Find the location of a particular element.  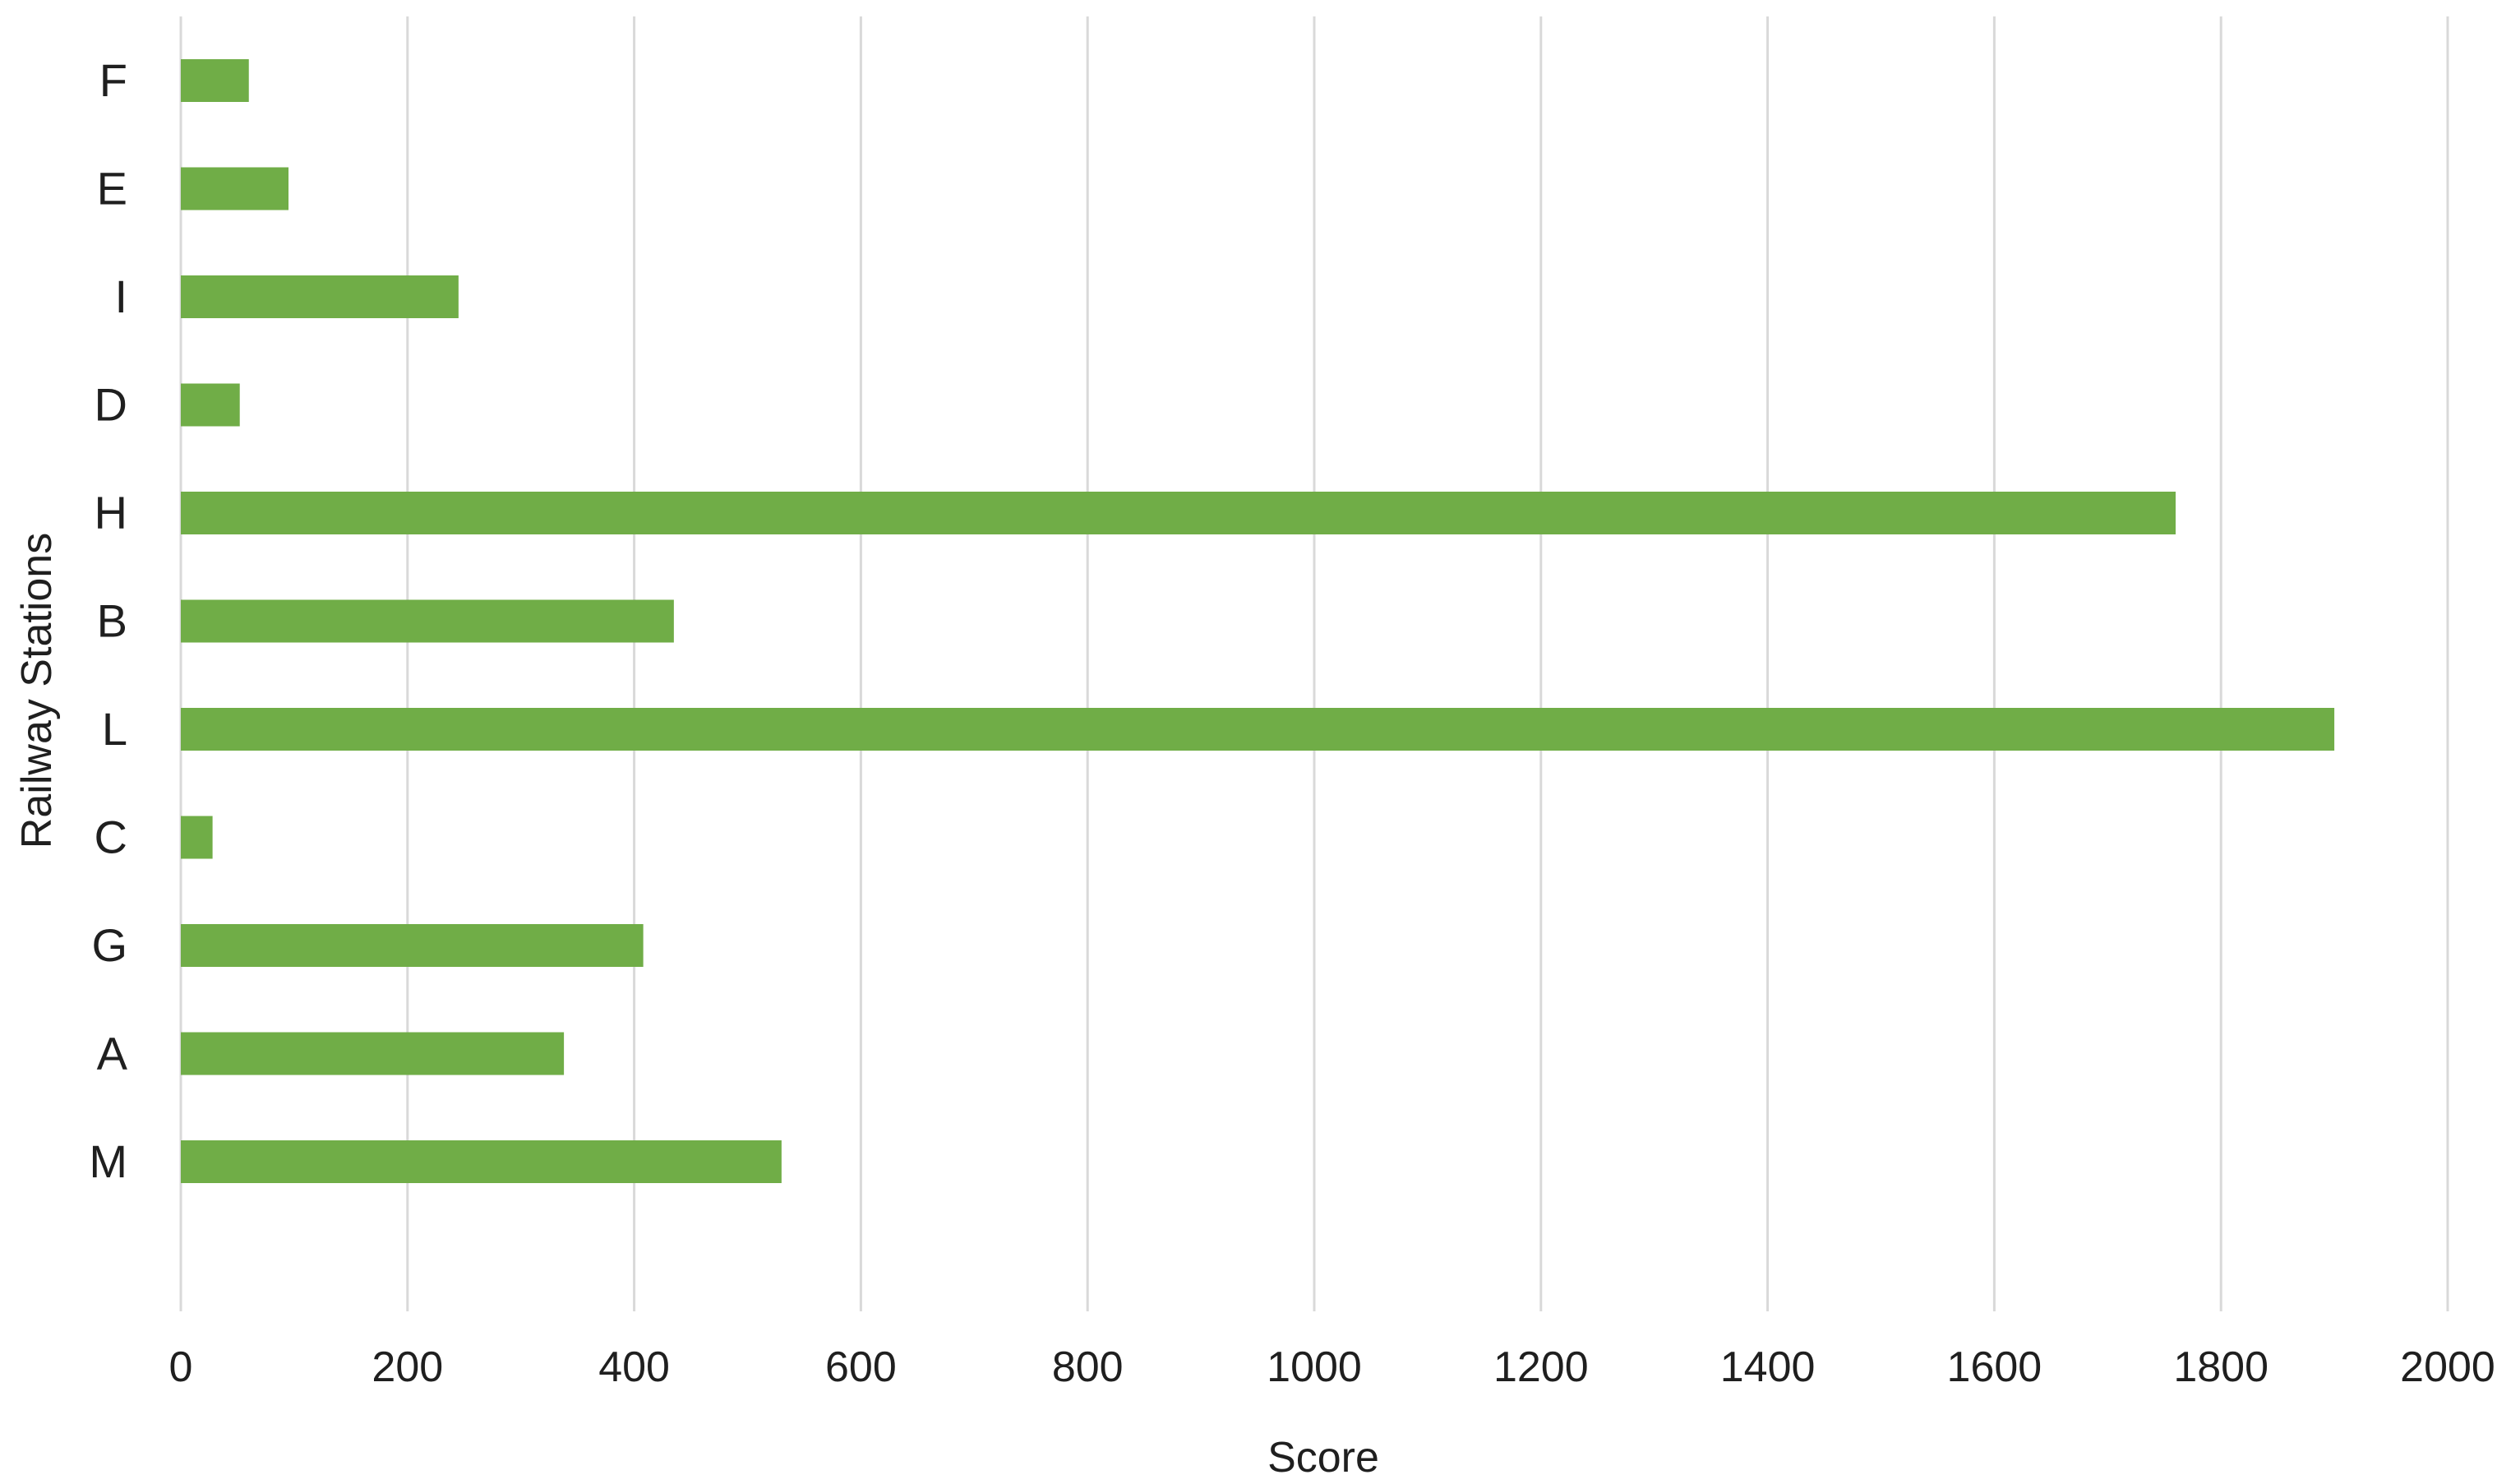

bar-G is located at coordinates (412, 946).